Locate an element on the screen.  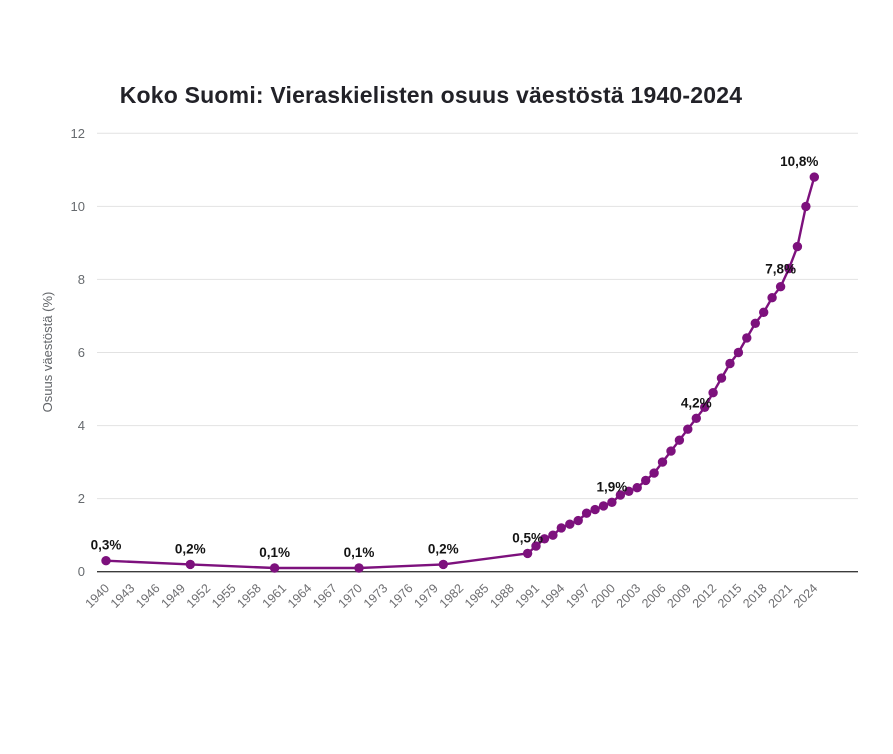
x-tick-label: 1952 is located at coordinates (199, 596).